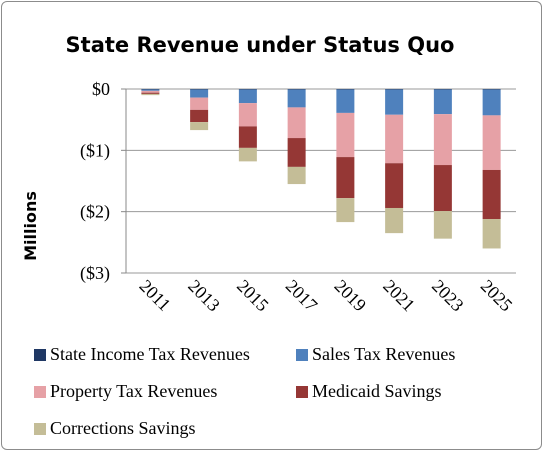  I want to click on x-tick-label: 2021, so click(399, 296).